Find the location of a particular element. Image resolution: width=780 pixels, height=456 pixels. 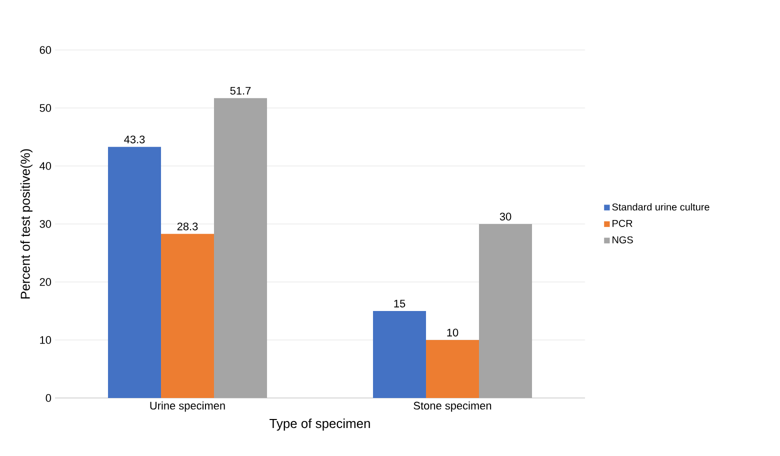

y-tick-label: 40 is located at coordinates (46, 166).